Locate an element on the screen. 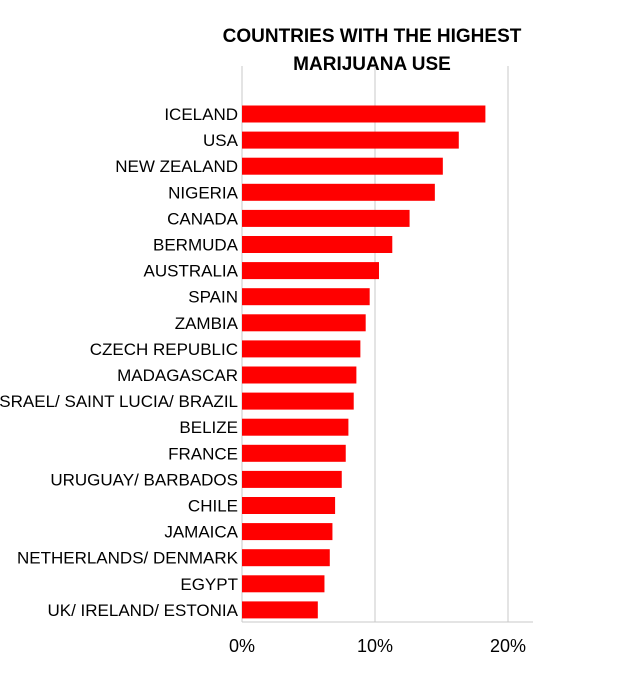  x-tick-label-10: 10% is located at coordinates (375, 646).